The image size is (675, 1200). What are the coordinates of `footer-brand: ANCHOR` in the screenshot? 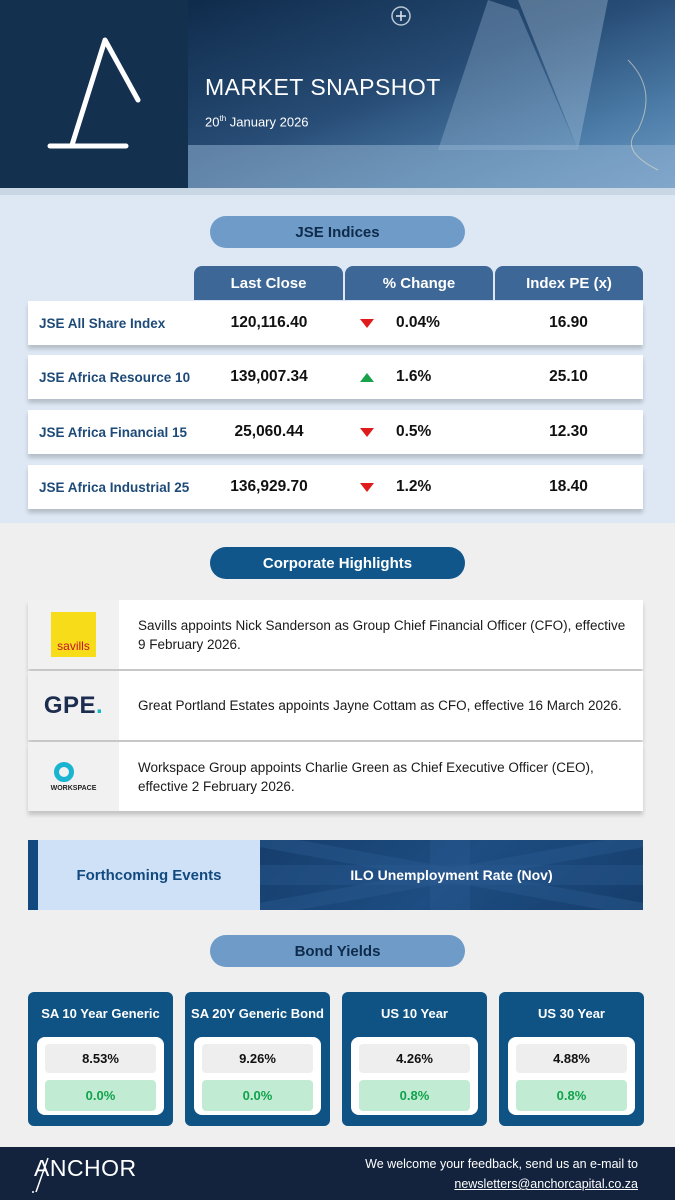 It's located at (85, 1168).